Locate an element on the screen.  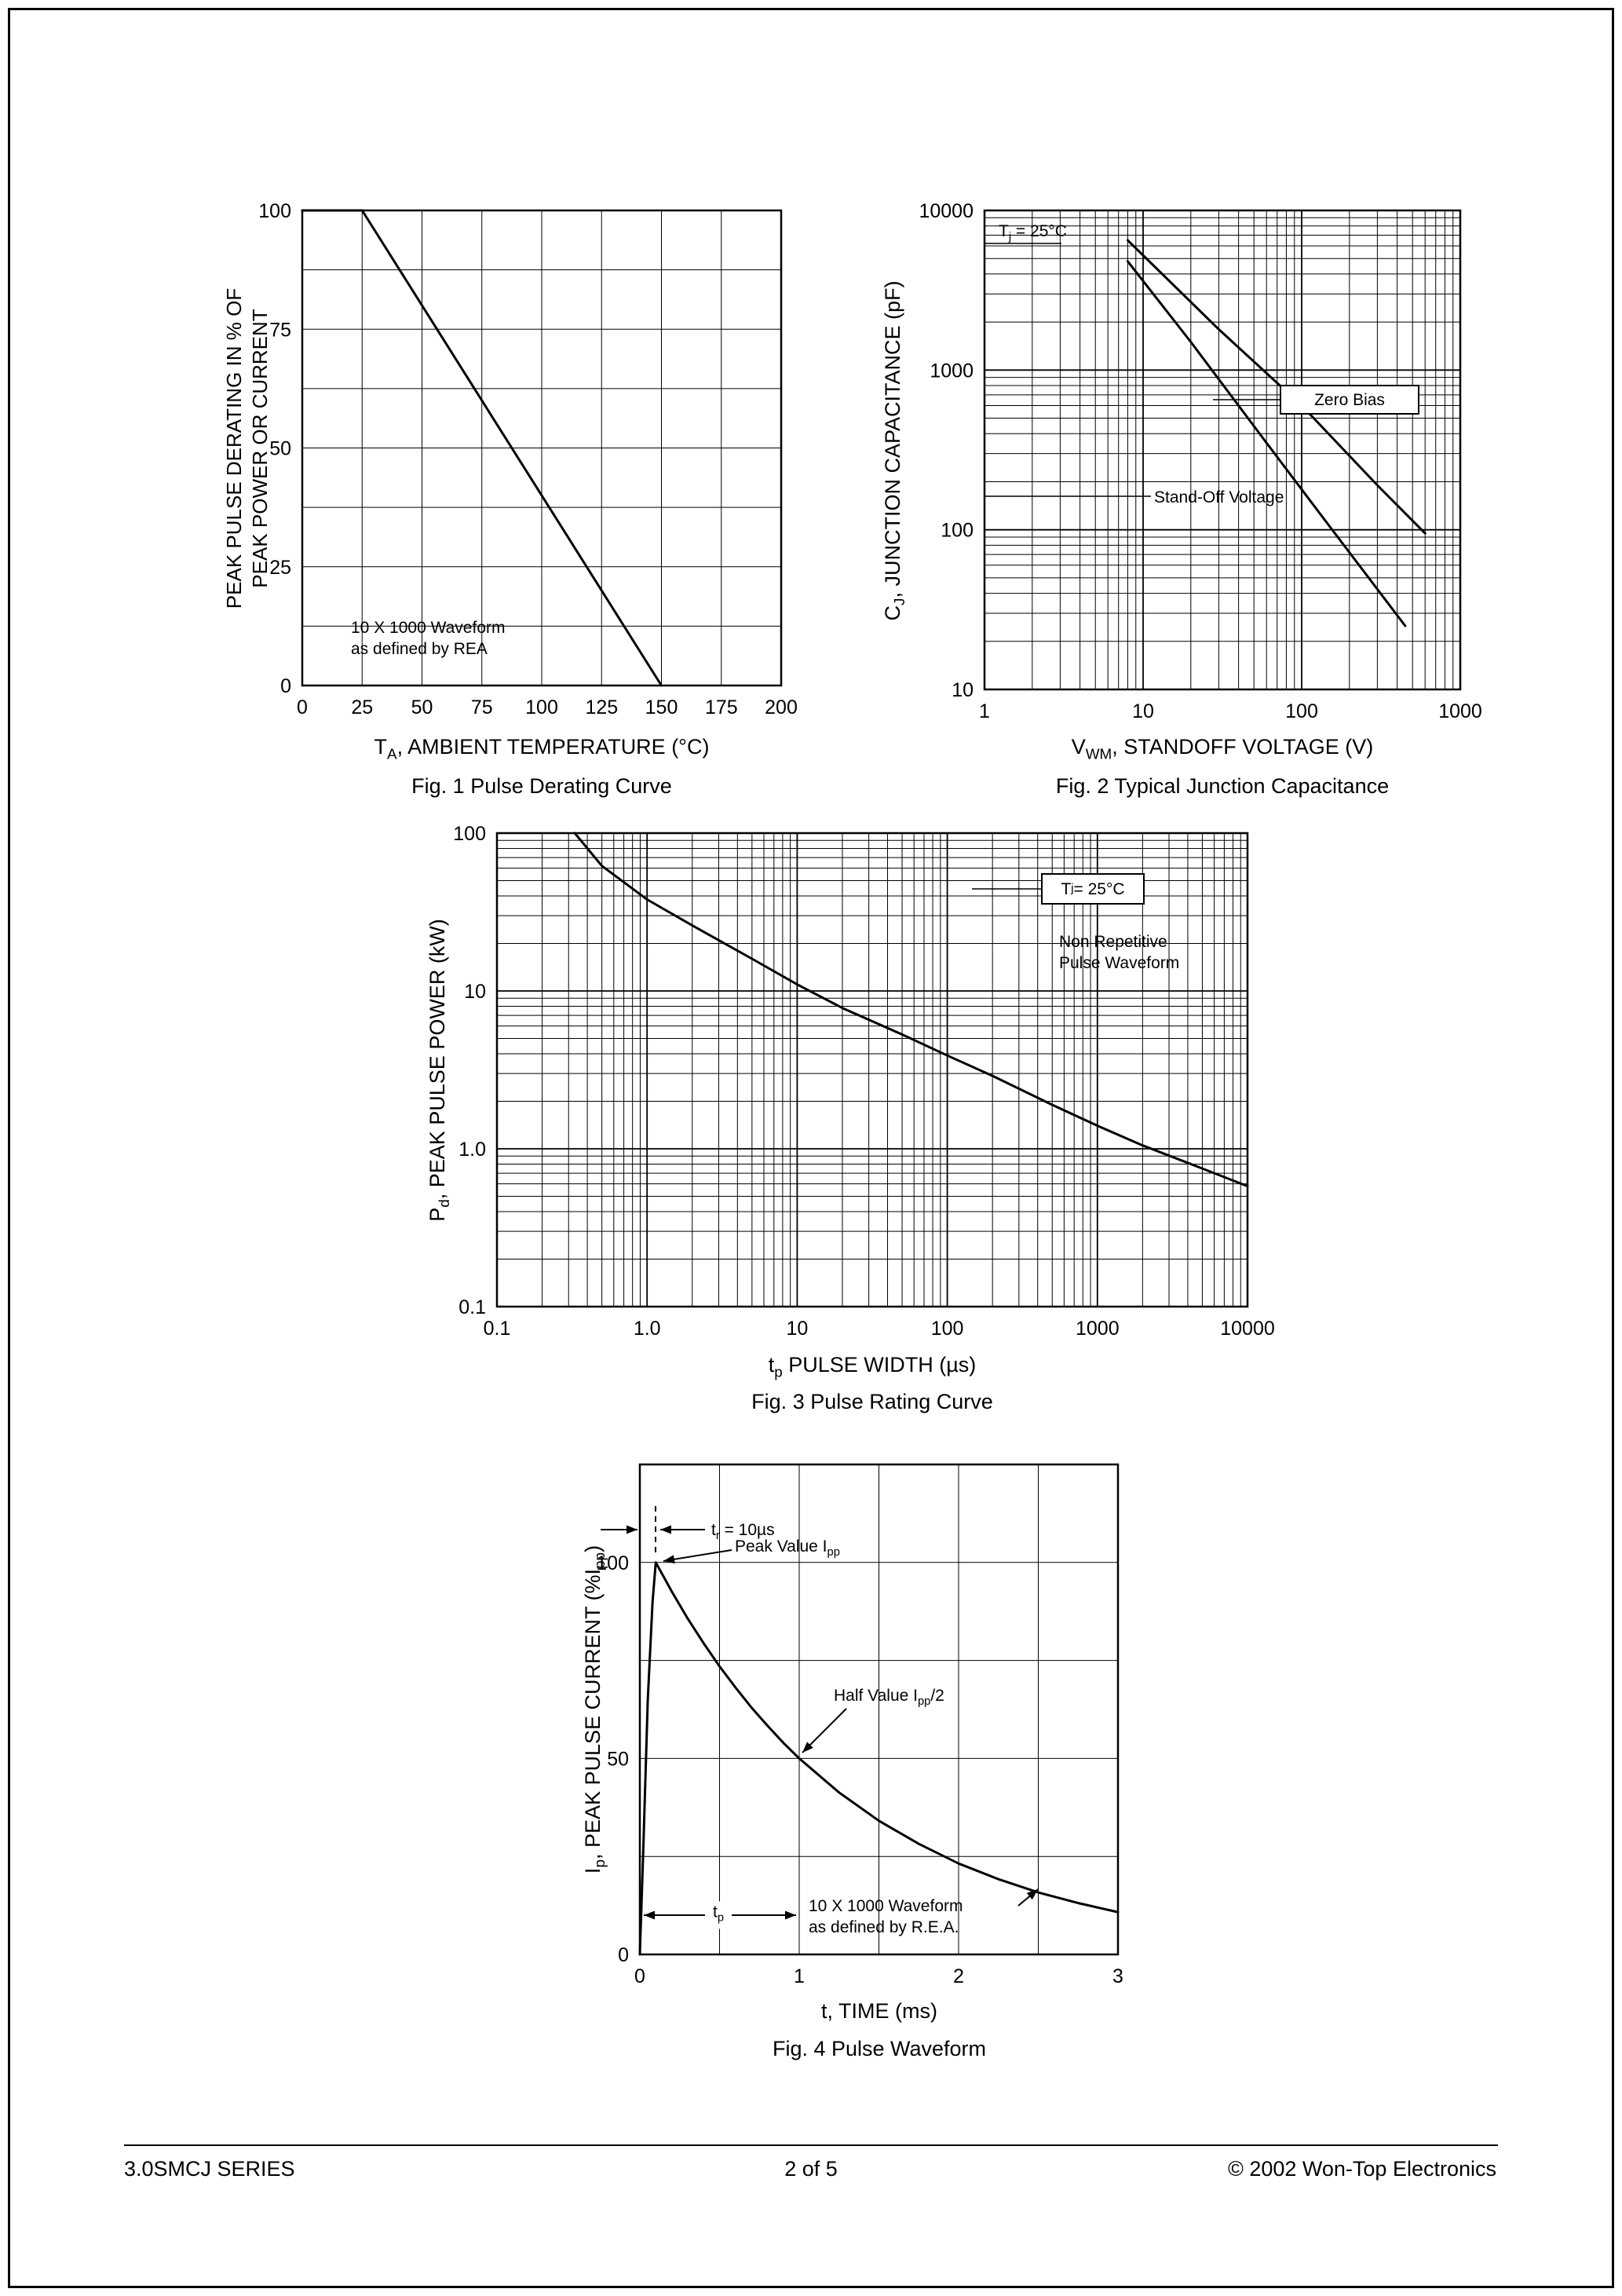
fig3-caption: Fig. 3 Pulse Rating Curve is located at coordinates (872, 1402).